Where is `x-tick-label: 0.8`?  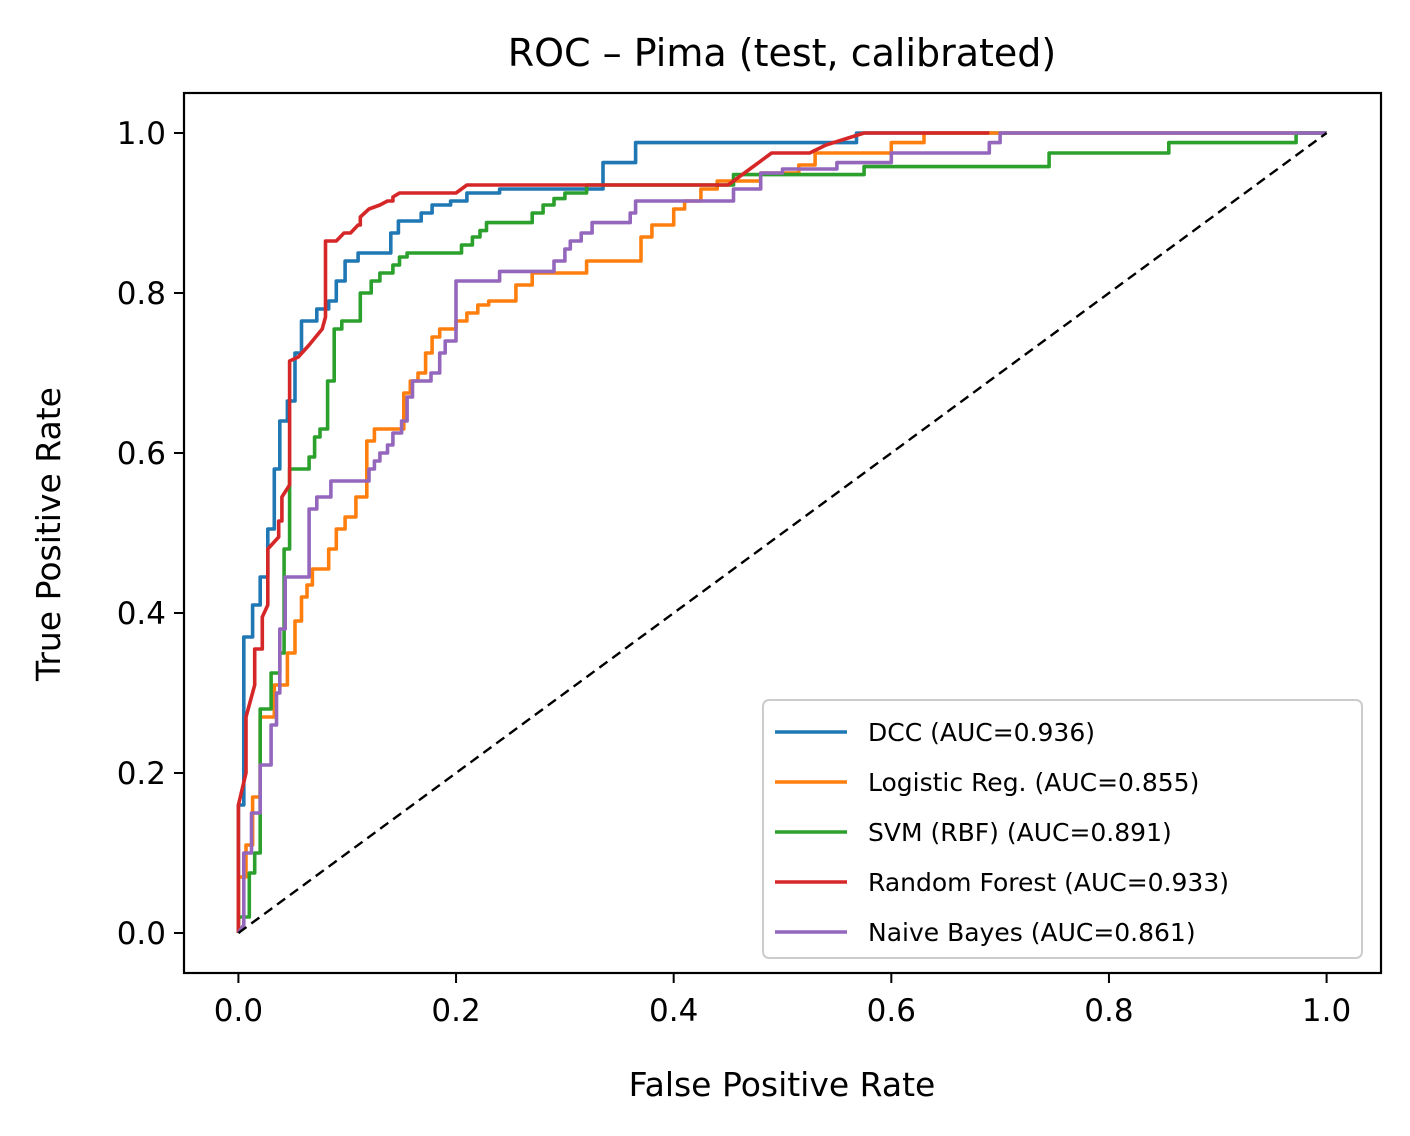
x-tick-label: 0.8 is located at coordinates (1108, 1011).